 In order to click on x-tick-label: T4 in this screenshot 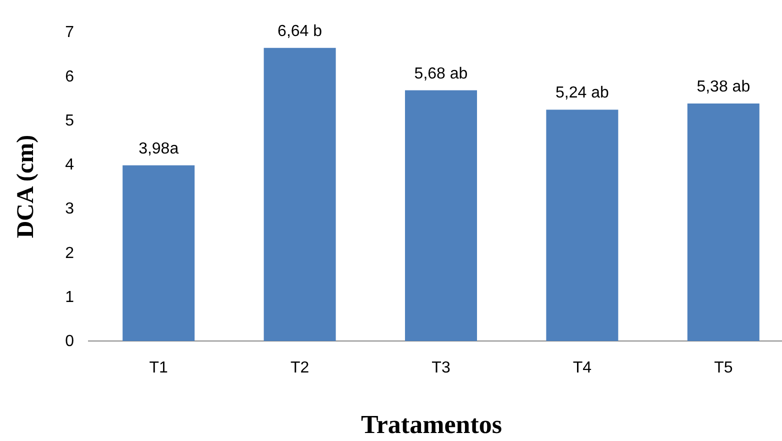, I will do `click(582, 367)`.